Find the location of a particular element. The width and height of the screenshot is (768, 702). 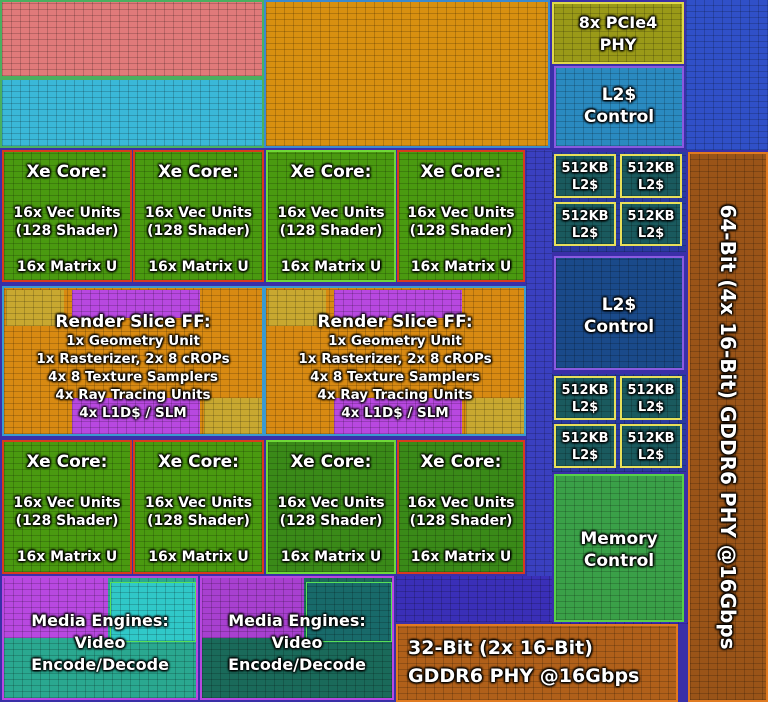

l2-control-top-line-2: Control is located at coordinates (619, 117).